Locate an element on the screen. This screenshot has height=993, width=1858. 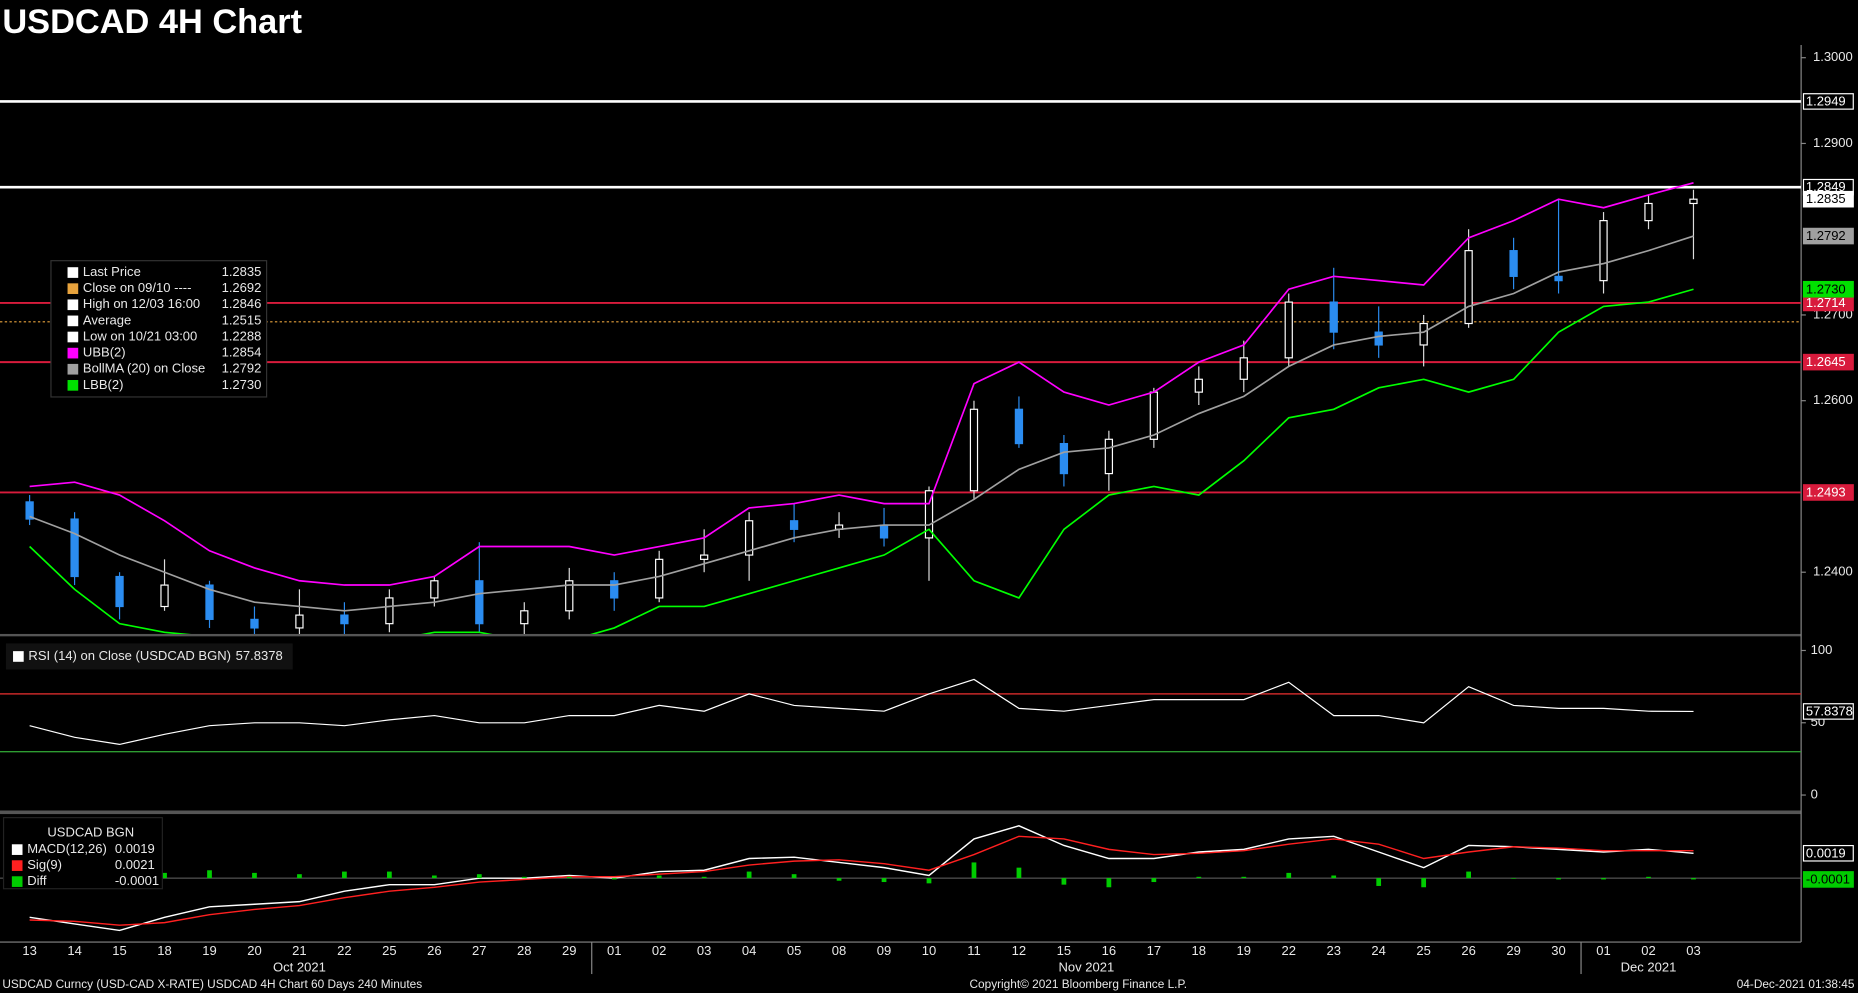
legend-value: 1.2515 is located at coordinates (242, 319).